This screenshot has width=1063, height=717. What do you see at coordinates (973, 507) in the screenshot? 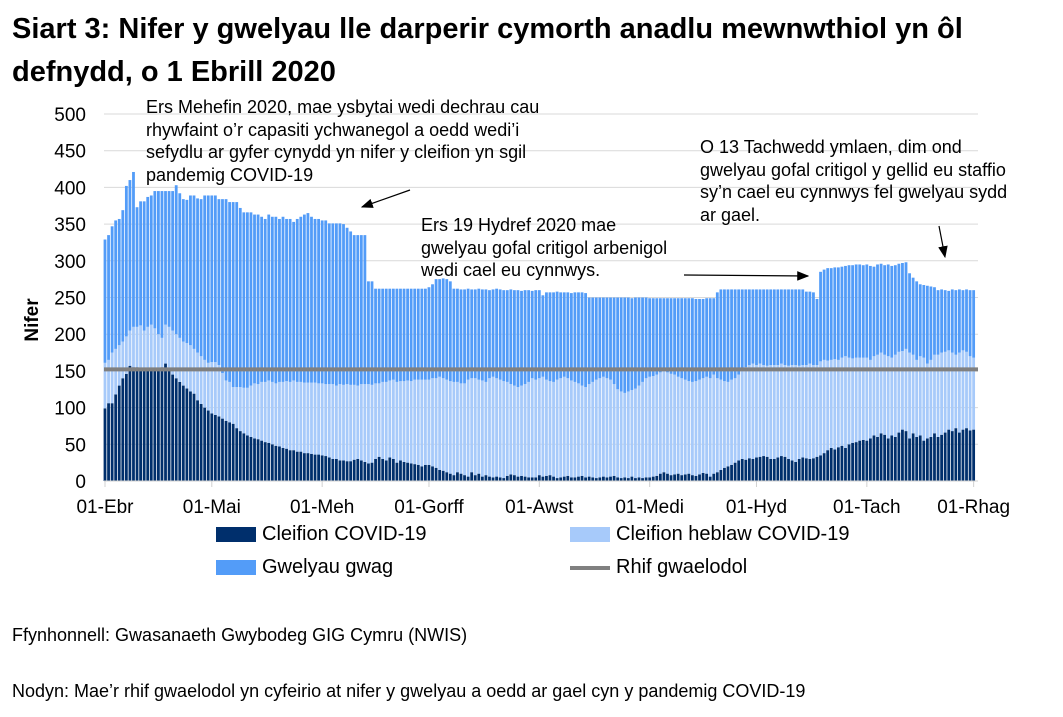
I see `x-tick-label: 01-Rhag` at bounding box center [973, 507].